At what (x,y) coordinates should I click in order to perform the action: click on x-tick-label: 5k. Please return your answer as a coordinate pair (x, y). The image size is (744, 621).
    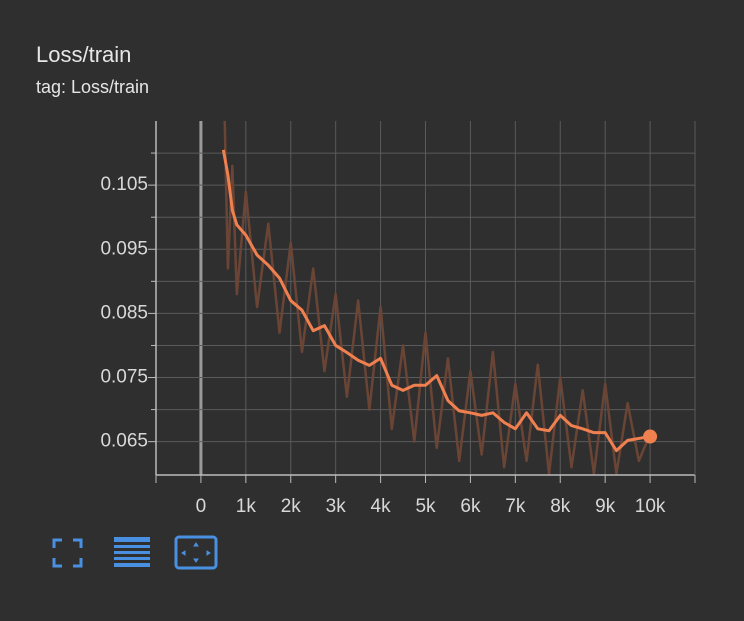
    Looking at the image, I should click on (425, 506).